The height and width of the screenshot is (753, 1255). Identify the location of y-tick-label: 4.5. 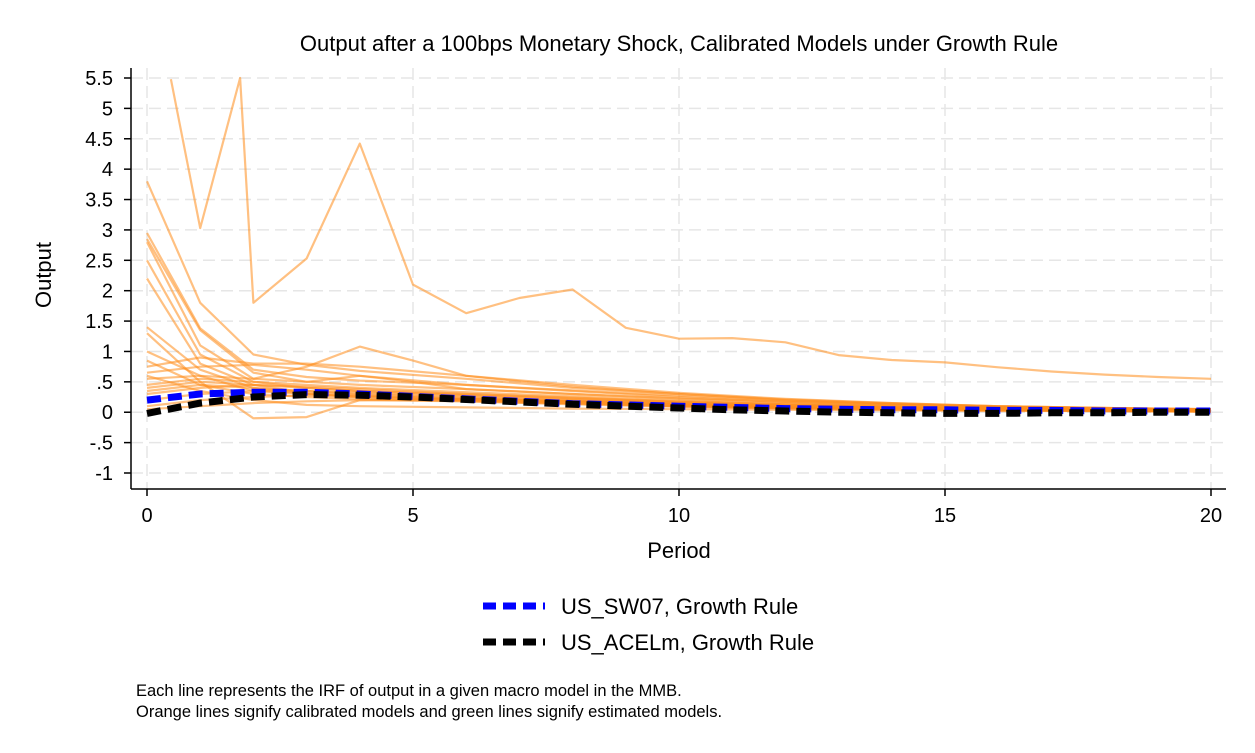
(99, 140).